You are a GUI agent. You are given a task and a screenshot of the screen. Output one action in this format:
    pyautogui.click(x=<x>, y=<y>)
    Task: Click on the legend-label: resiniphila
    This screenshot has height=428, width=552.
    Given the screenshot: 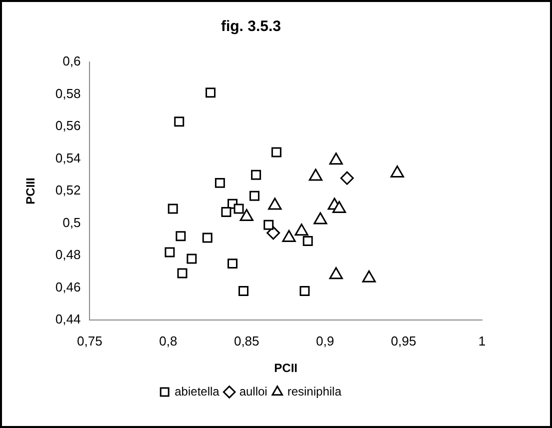 What is the action you would take?
    pyautogui.click(x=314, y=391)
    